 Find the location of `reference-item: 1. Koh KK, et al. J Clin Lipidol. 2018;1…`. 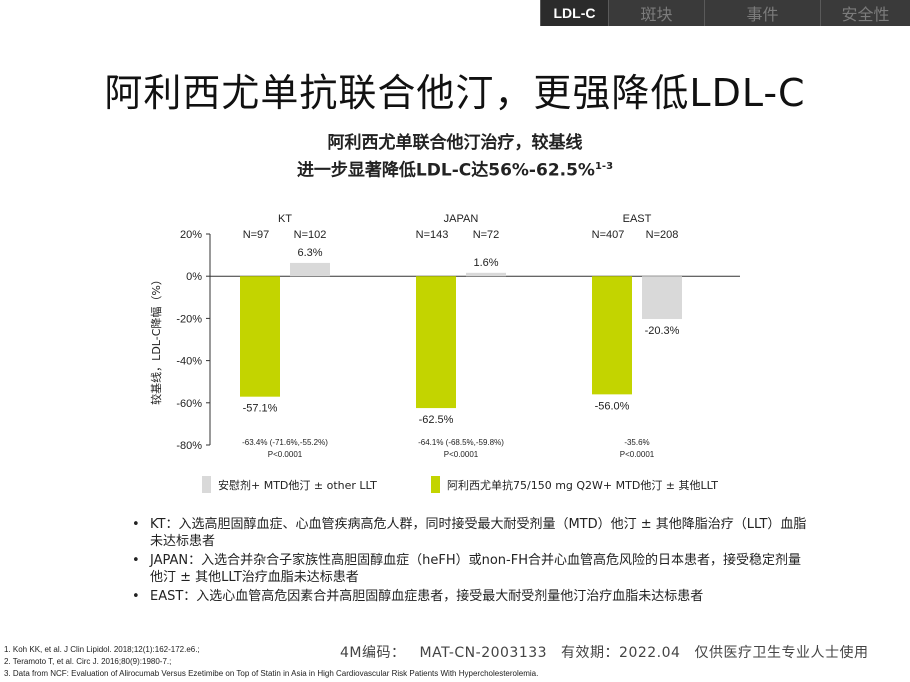

reference-item: 1. Koh KK, et al. J Clin Lipidol. 2018;1… is located at coordinates (102, 649).